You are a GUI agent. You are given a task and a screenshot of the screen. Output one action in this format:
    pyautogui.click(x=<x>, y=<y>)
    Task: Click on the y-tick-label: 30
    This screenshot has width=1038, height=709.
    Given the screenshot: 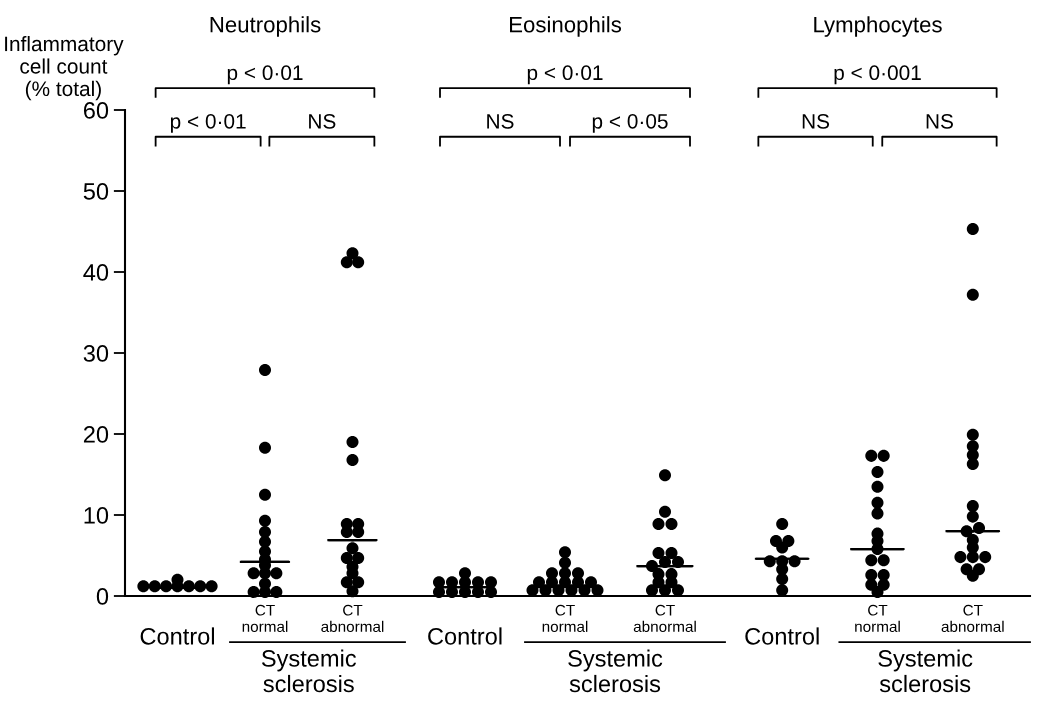 What is the action you would take?
    pyautogui.click(x=96, y=353)
    